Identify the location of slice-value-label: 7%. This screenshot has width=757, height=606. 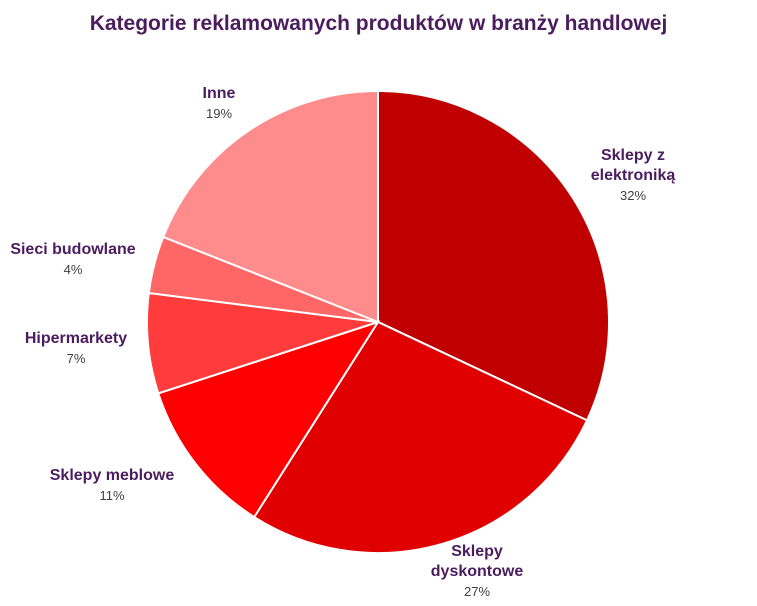
(76, 358).